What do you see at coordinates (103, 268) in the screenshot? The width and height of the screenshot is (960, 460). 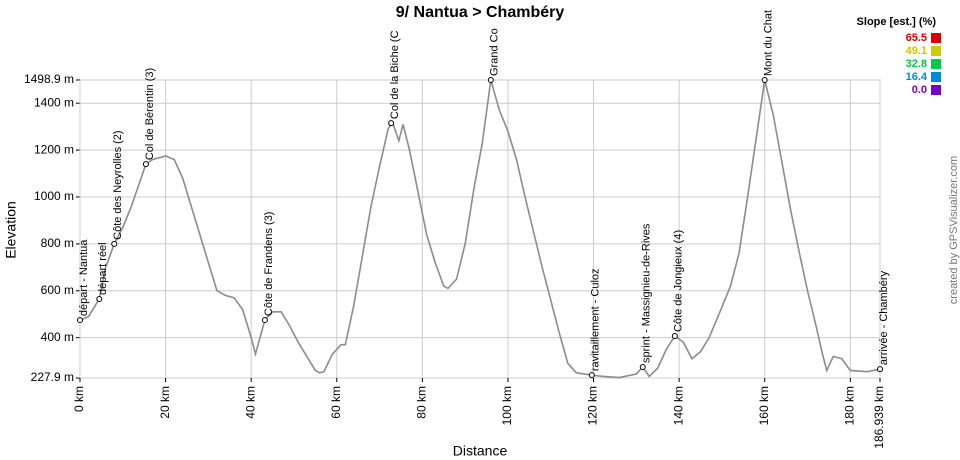 I see `waypoint-label: départ réel` at bounding box center [103, 268].